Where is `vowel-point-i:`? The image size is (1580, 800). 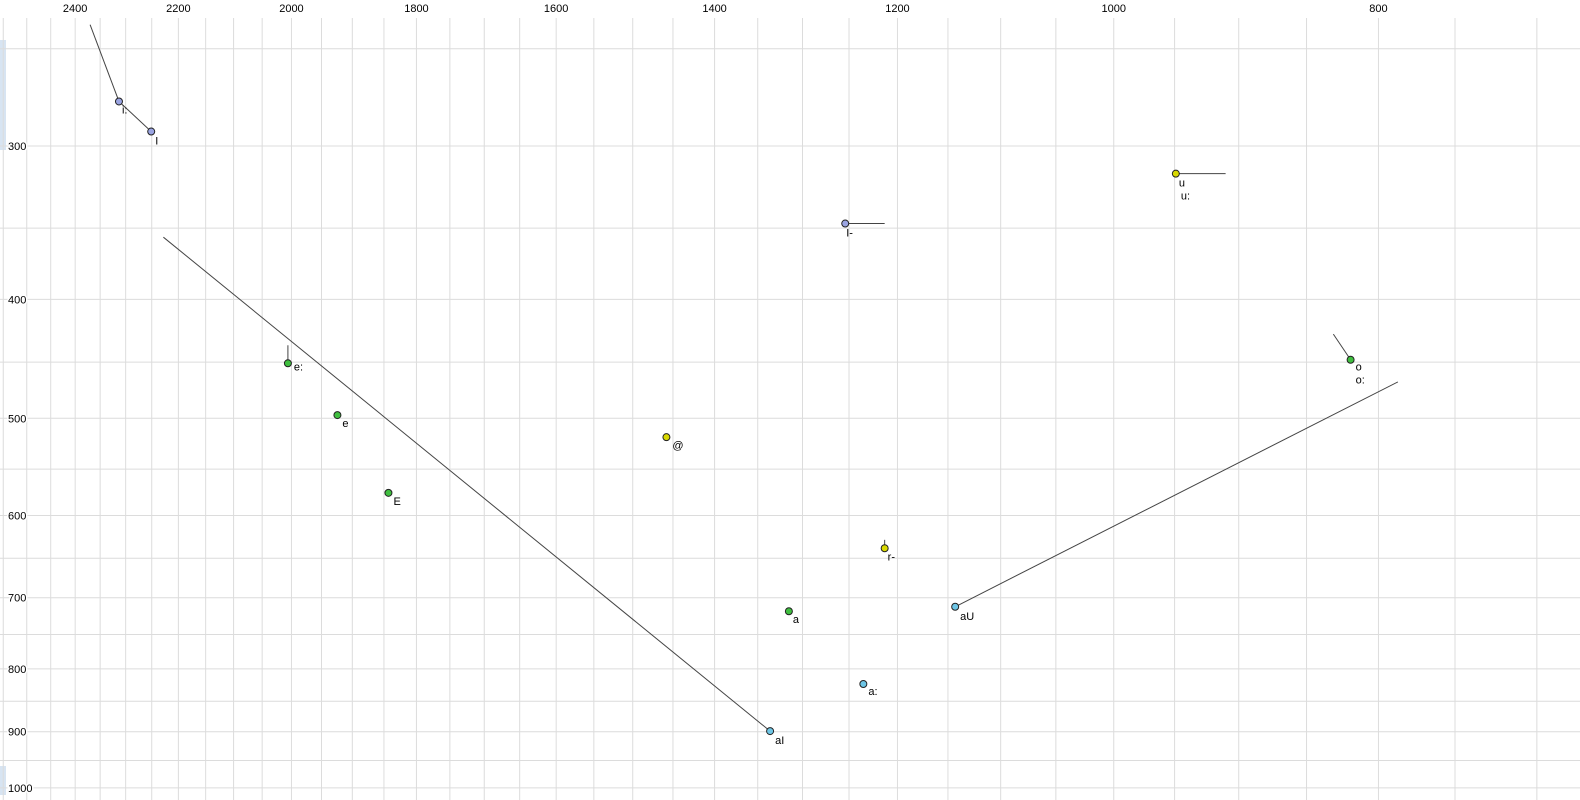
vowel-point-i: is located at coordinates (118, 101).